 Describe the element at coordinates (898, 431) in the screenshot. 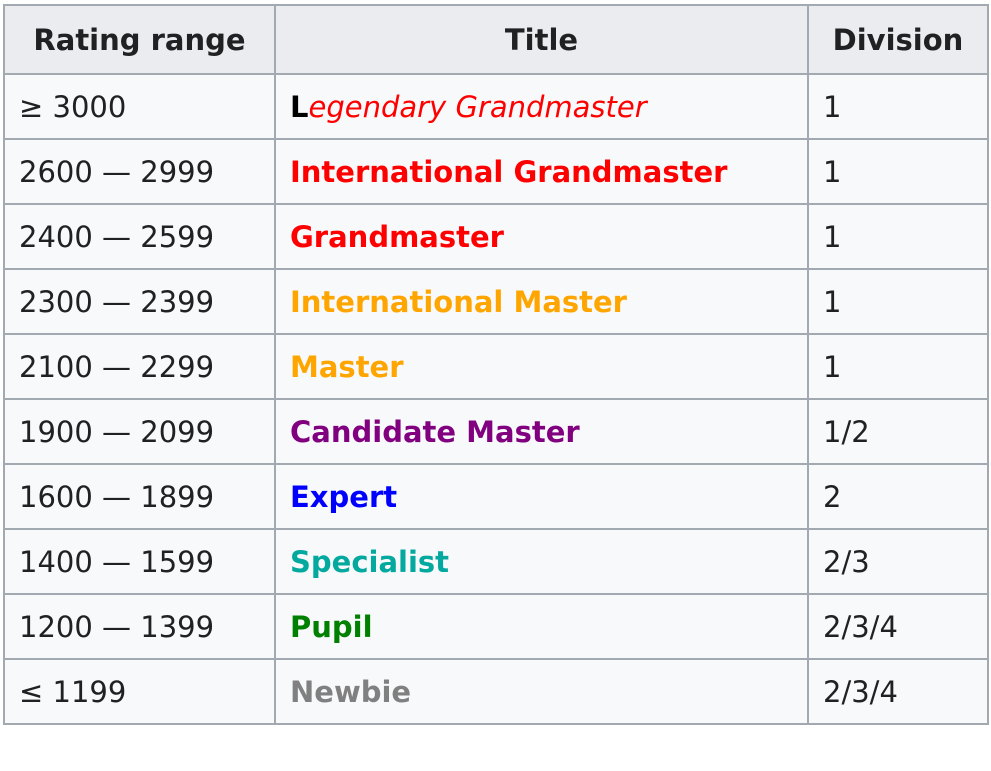

I see `division-cell: 1/2` at that location.